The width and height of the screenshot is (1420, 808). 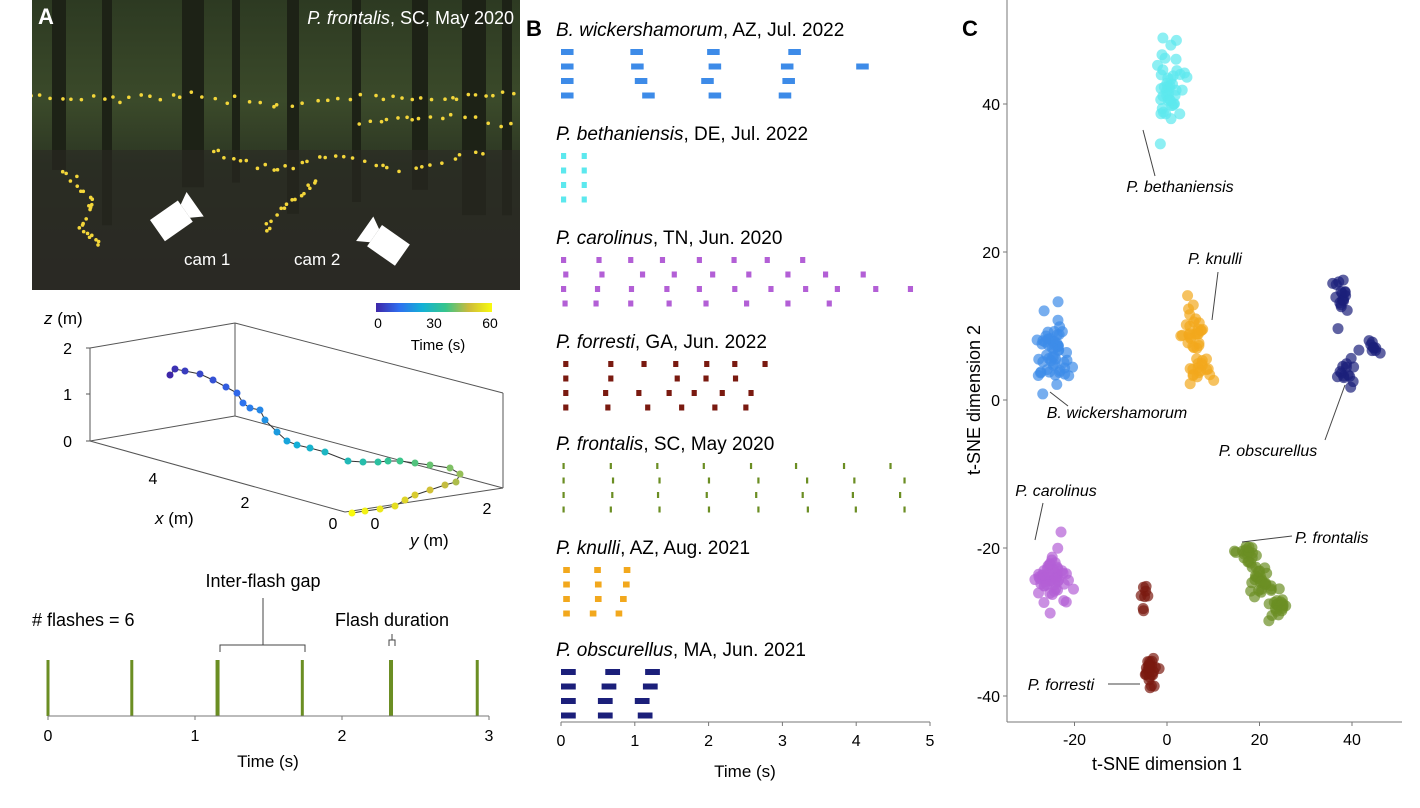 I want to click on panel-a-photo: A P. frontalis, SC, May 2020 cam 1 cam 2, so click(x=276, y=145).